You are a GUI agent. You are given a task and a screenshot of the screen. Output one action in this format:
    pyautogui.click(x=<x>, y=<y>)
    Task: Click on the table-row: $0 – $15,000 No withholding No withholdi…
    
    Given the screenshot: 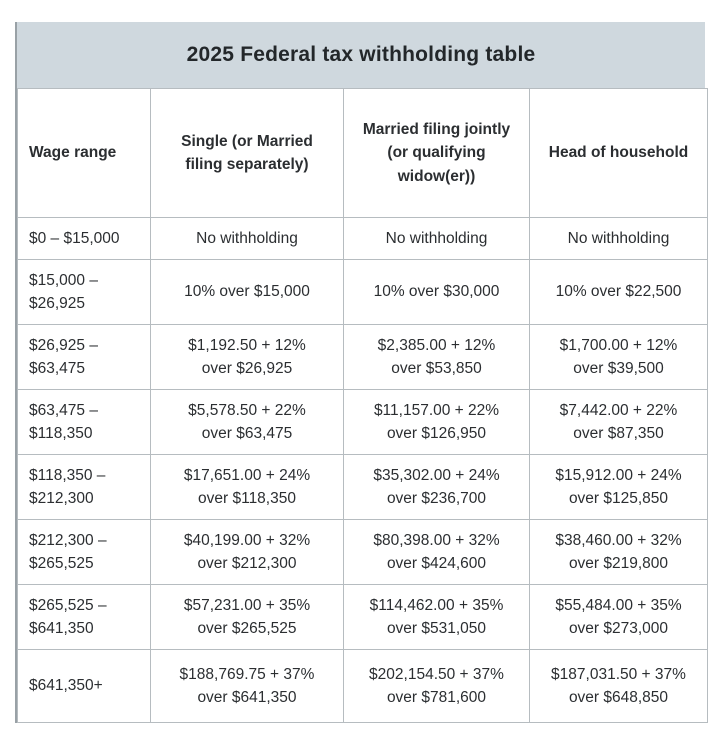 What is the action you would take?
    pyautogui.click(x=362, y=238)
    